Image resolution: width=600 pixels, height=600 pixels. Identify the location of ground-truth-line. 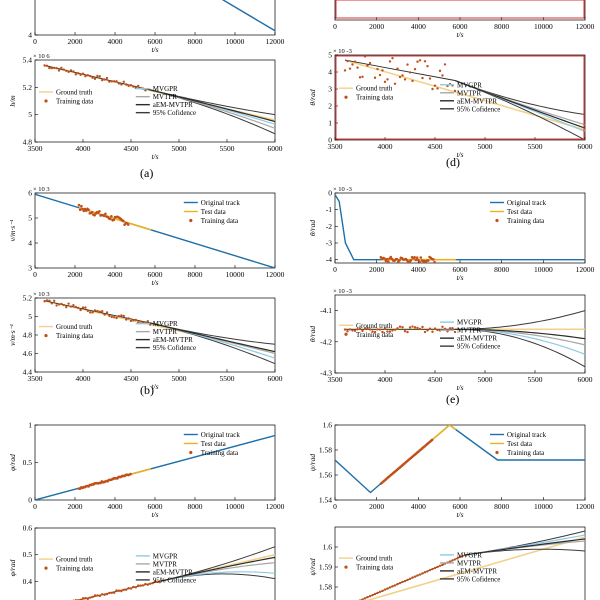
(464, 95).